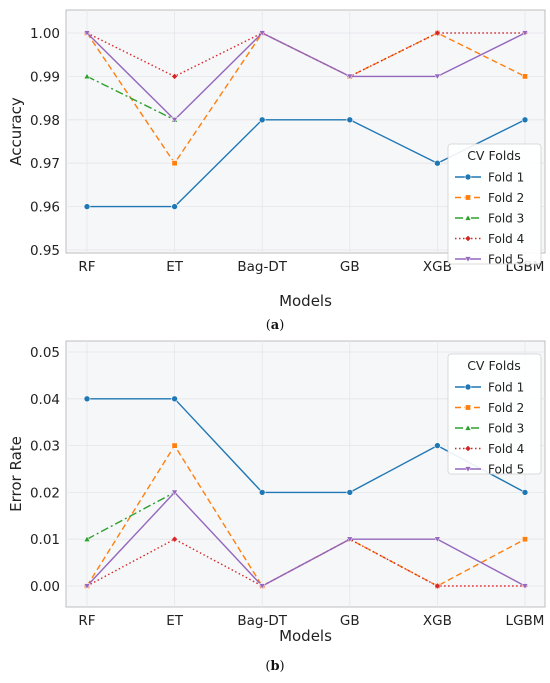 This screenshot has height=683, width=550. Describe the element at coordinates (45, 251) in the screenshot. I see `y-tick-label: 0.95` at that location.